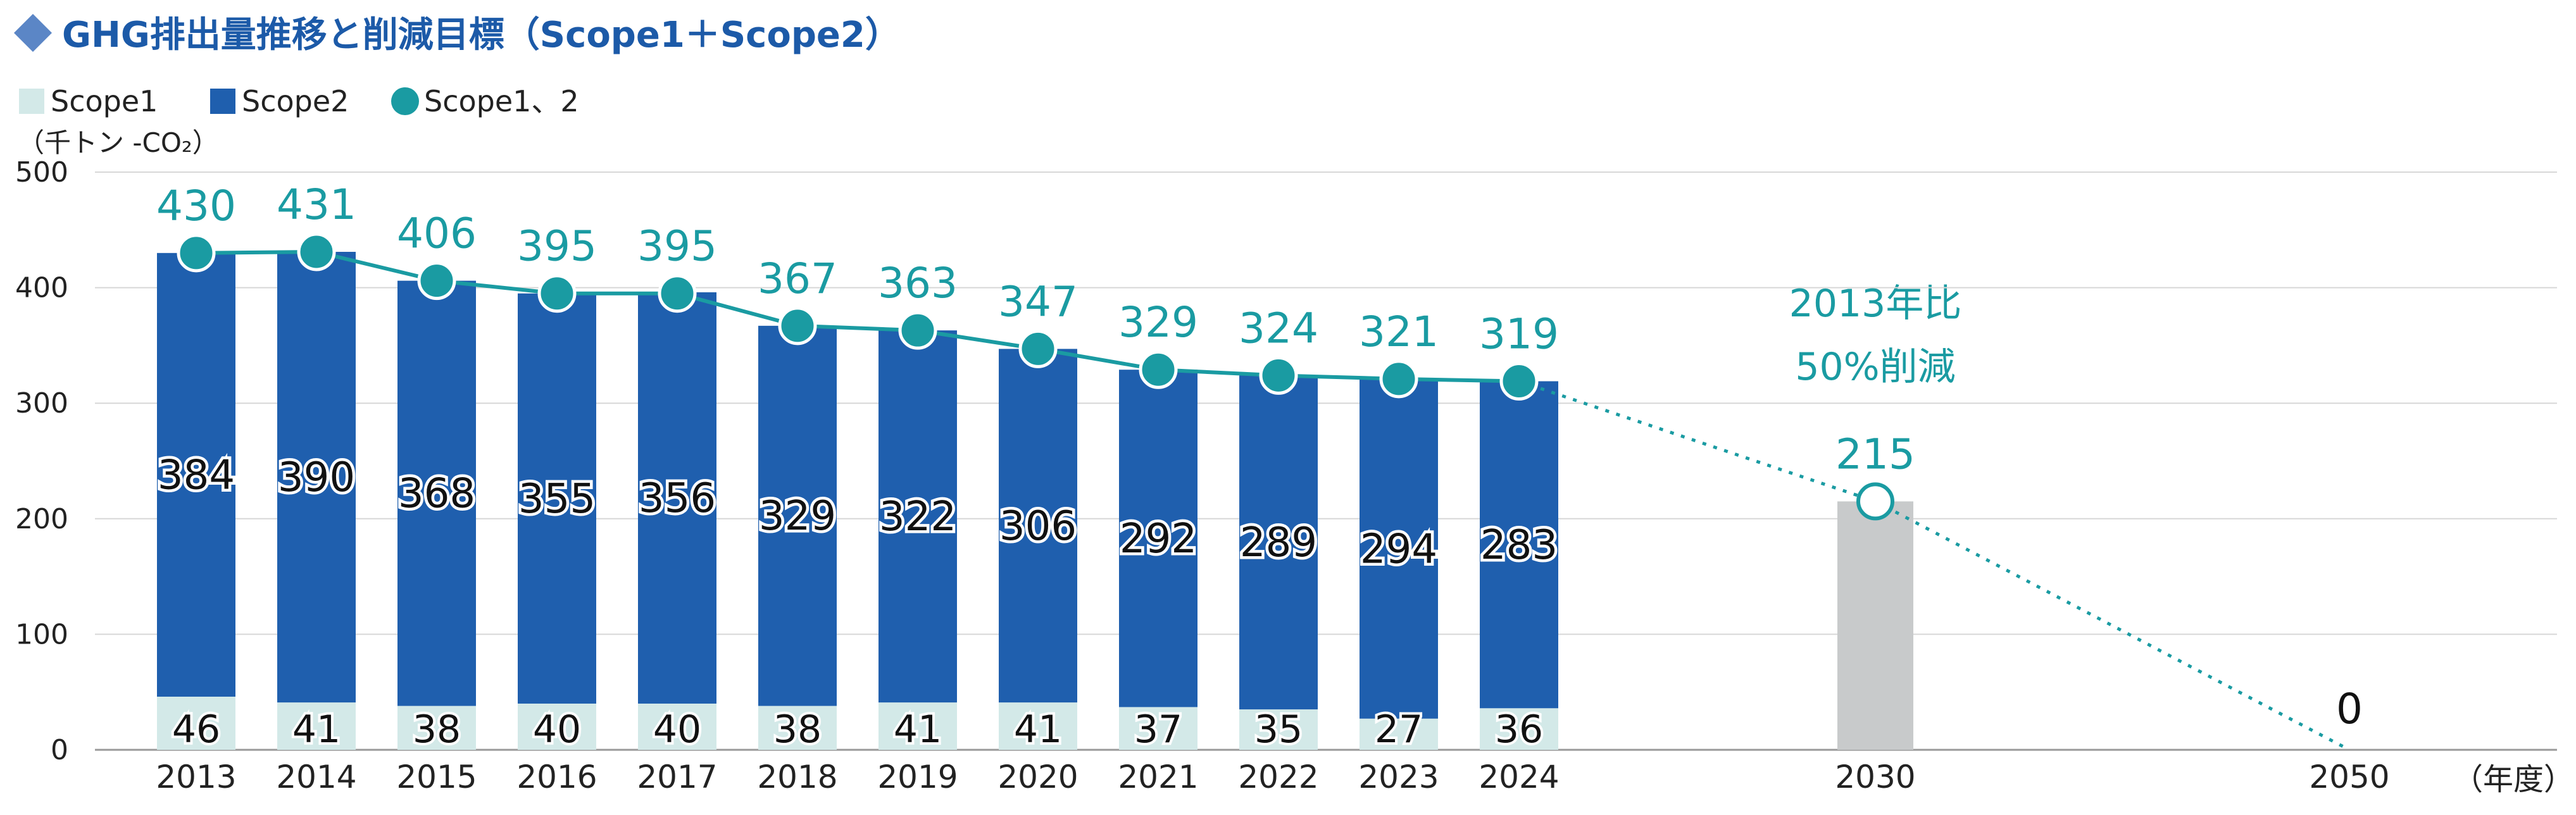 This screenshot has height=815, width=2576. I want to click on scope2-value-label: 322, so click(917, 517).